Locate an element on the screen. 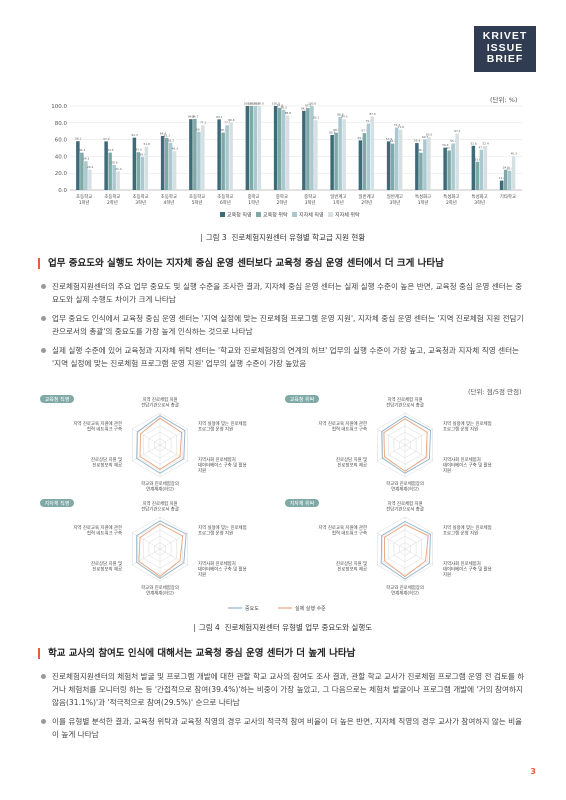 This screenshot has height=800, width=566. bar-value-label: 63.0 is located at coordinates (429, 135).